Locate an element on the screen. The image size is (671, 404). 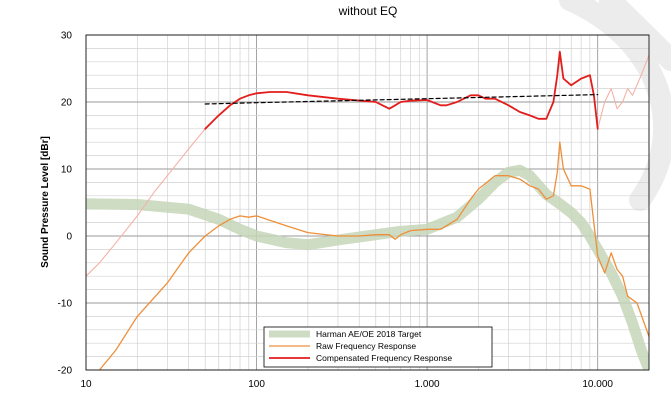
x-tick-label: 1.000 is located at coordinates (427, 384).